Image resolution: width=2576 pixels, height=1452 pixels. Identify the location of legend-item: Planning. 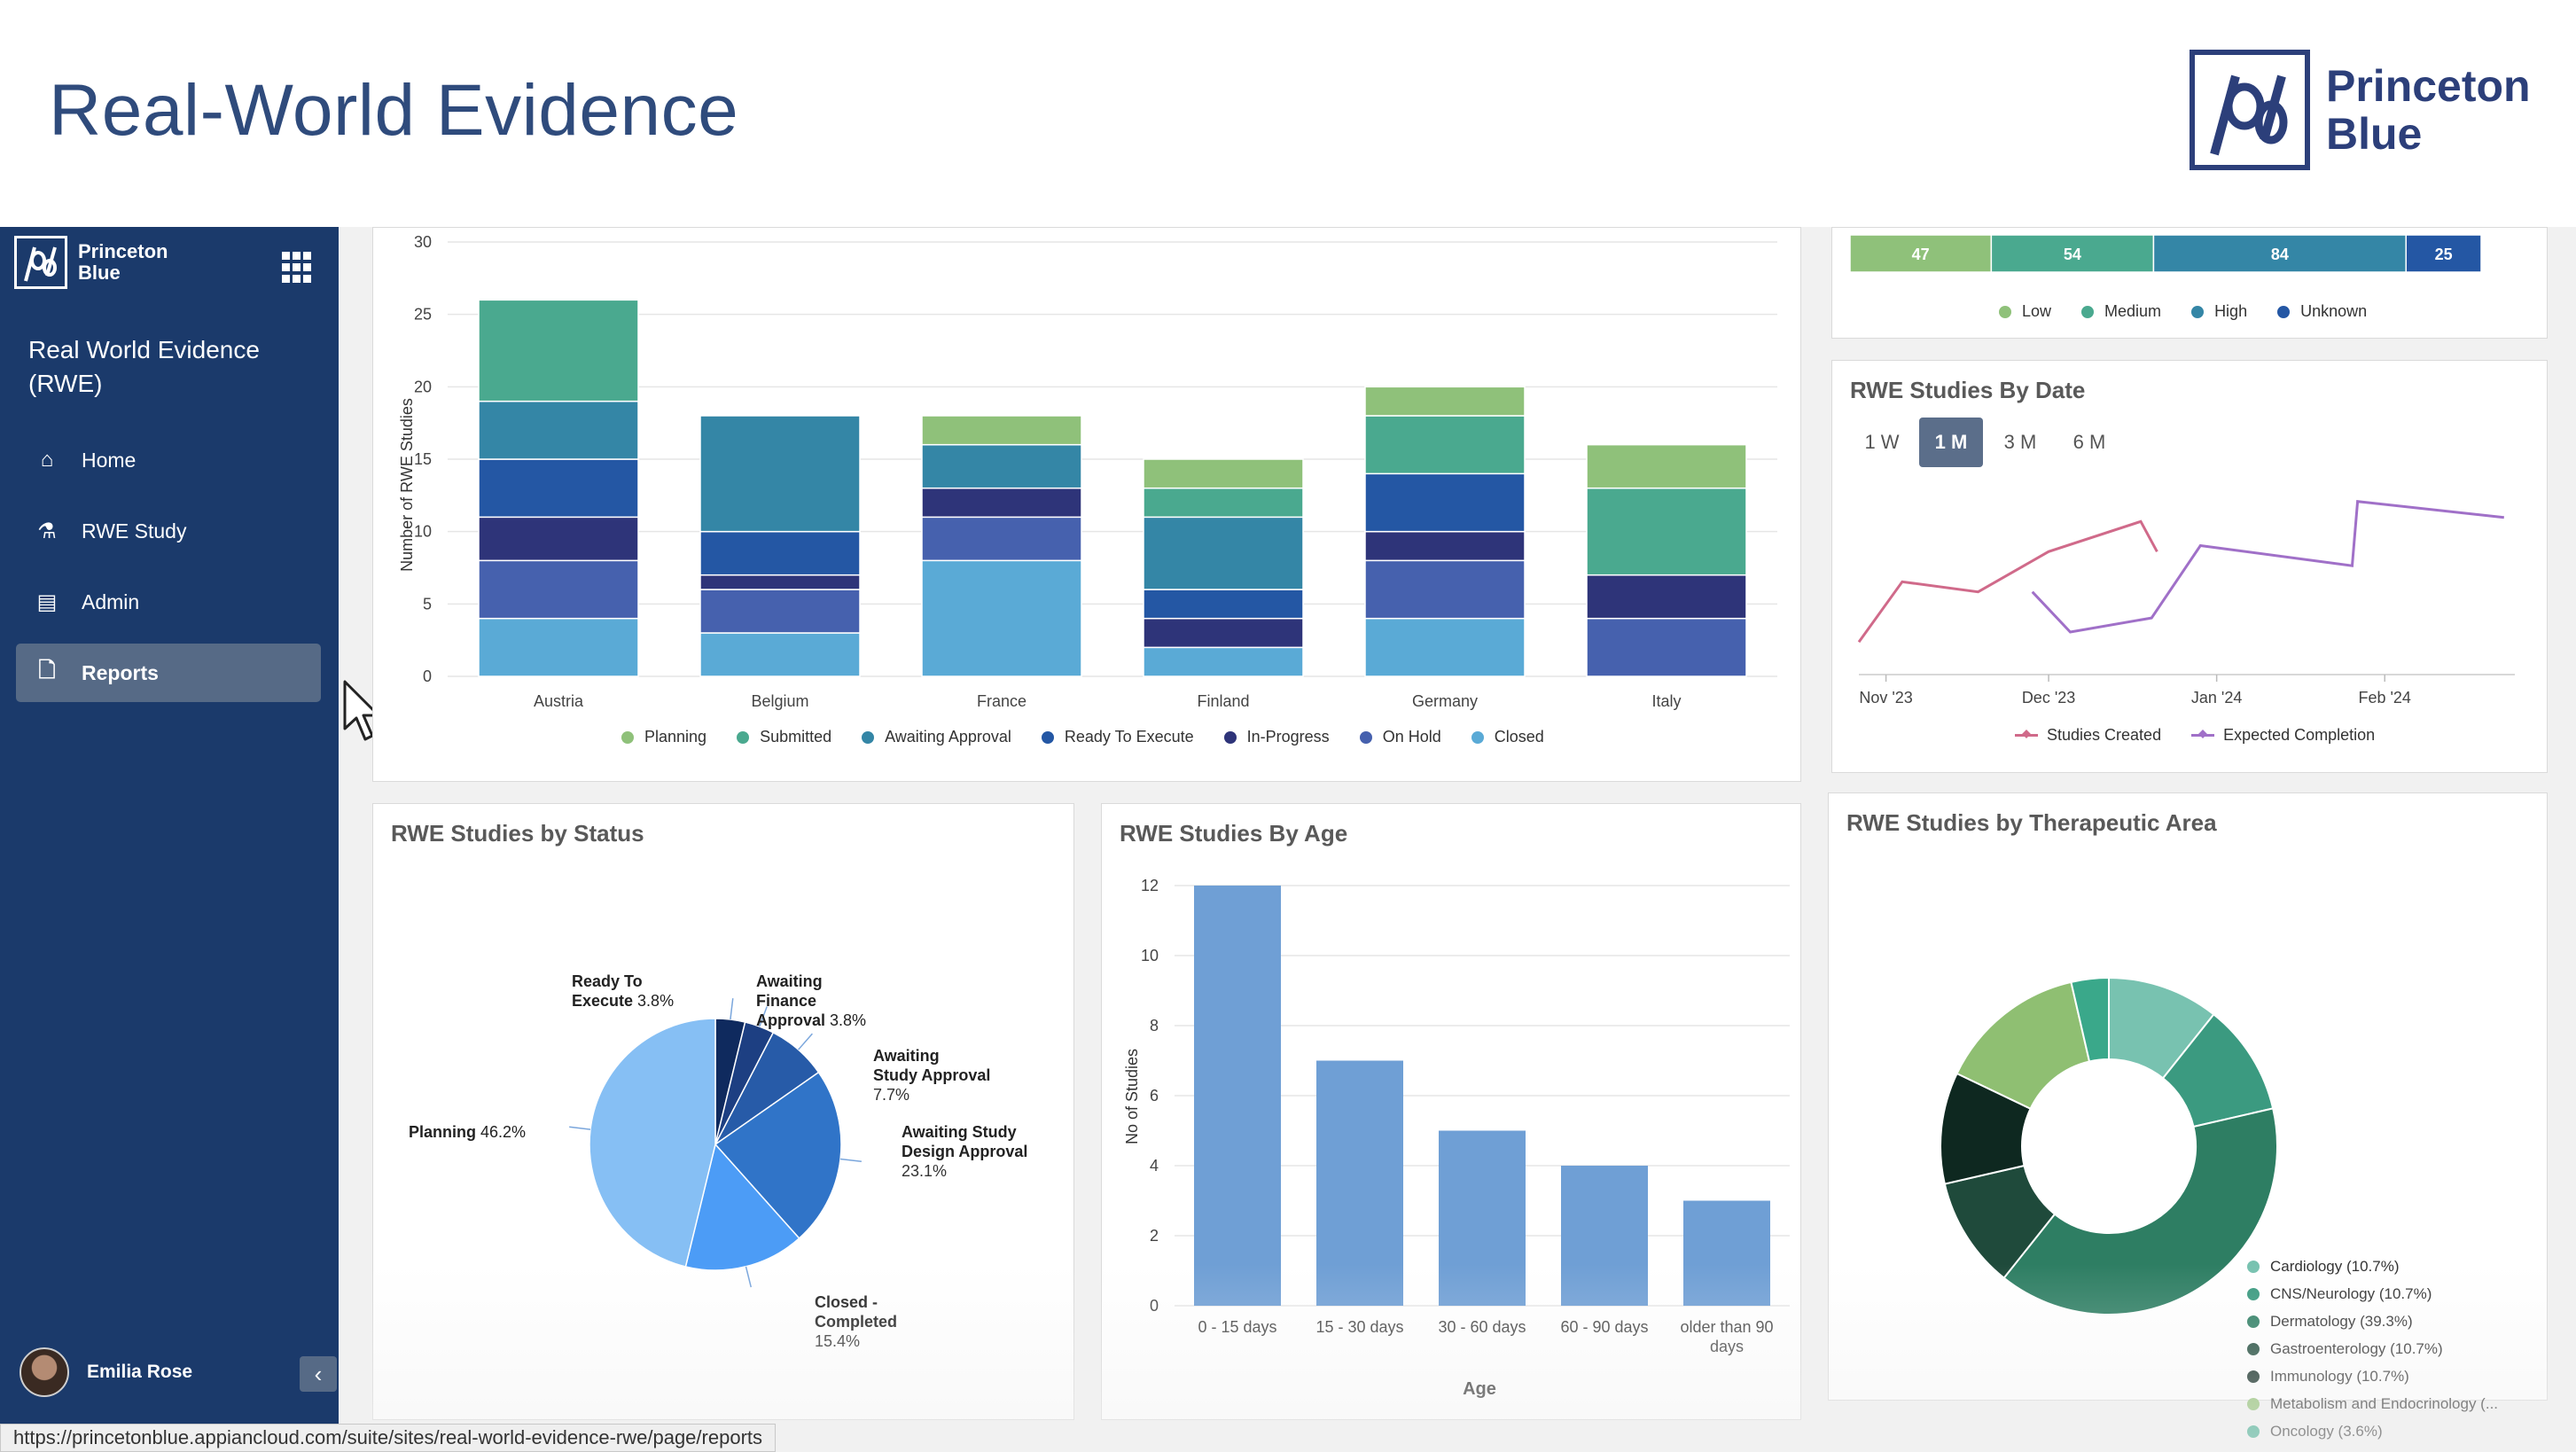
(663, 737).